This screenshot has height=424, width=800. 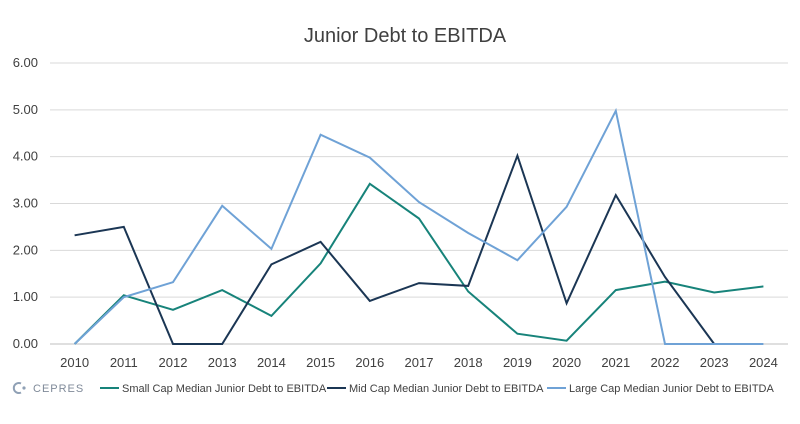 What do you see at coordinates (25, 156) in the screenshot?
I see `y-tick-label: 4.00` at bounding box center [25, 156].